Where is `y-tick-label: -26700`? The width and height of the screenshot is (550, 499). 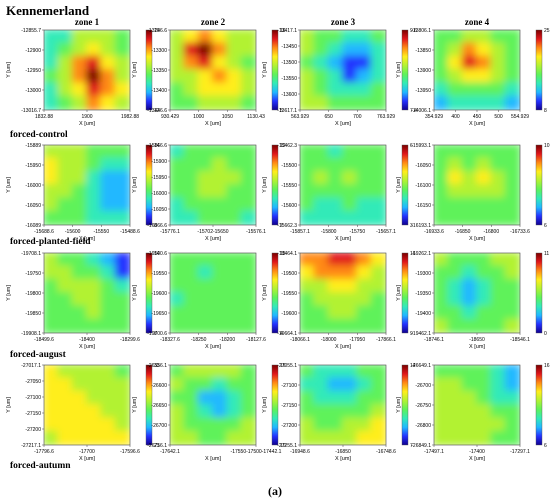
y-tick-label: -26700 is located at coordinates (159, 426).